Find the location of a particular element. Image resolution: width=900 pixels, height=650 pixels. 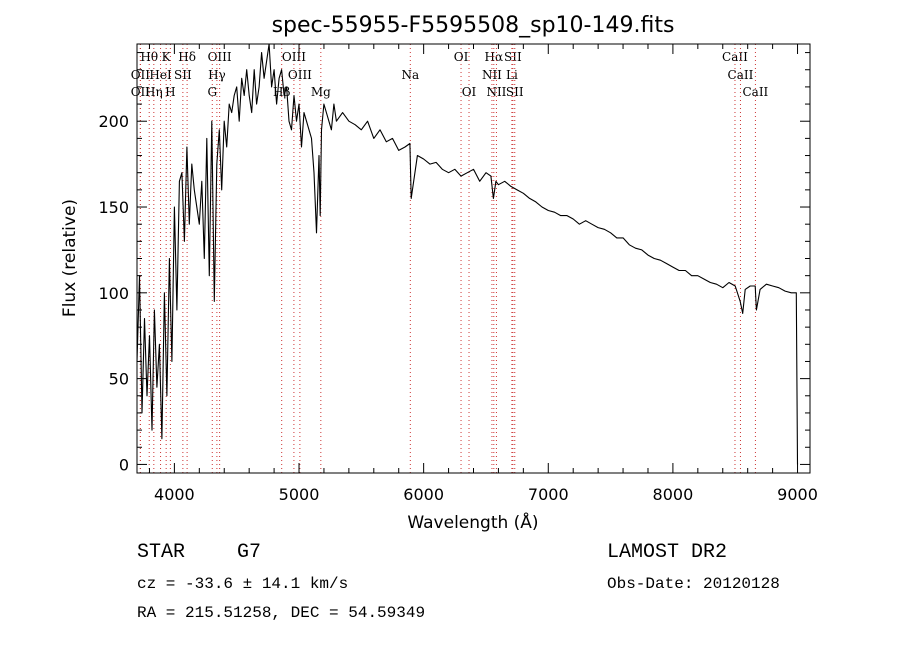

line-label-21: G is located at coordinates (212, 92).